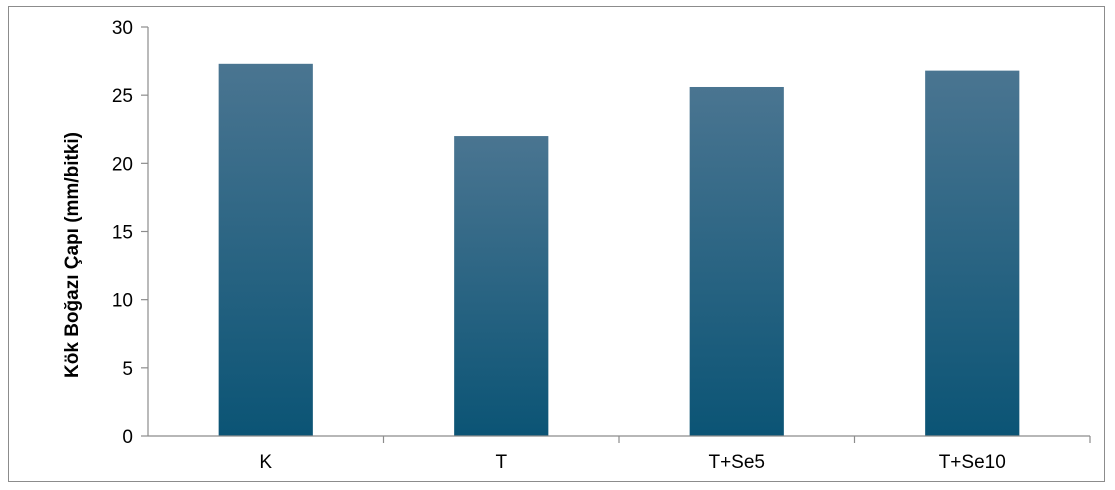 The image size is (1115, 490). What do you see at coordinates (972, 253) in the screenshot?
I see `bar-t-se10` at bounding box center [972, 253].